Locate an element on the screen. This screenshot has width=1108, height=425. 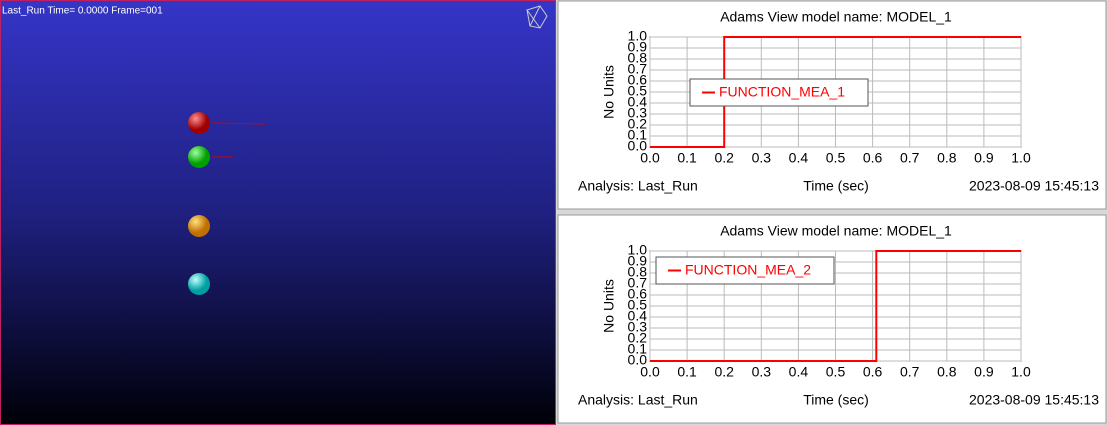
viewport-status: Last_Run Time= 0.0000 Frame=001 is located at coordinates (82, 11).